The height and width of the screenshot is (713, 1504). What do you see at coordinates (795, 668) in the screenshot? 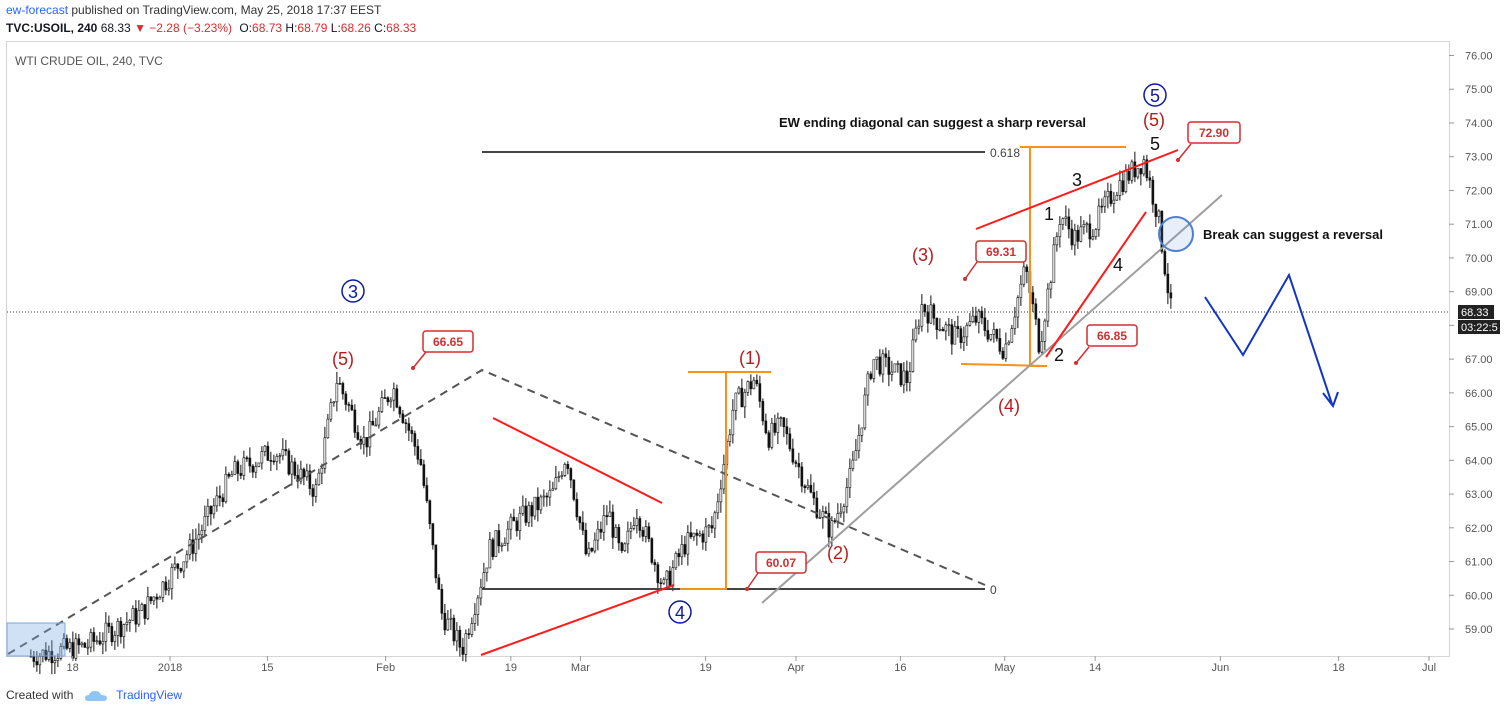
I see `time-tick-label: Apr` at bounding box center [795, 668].